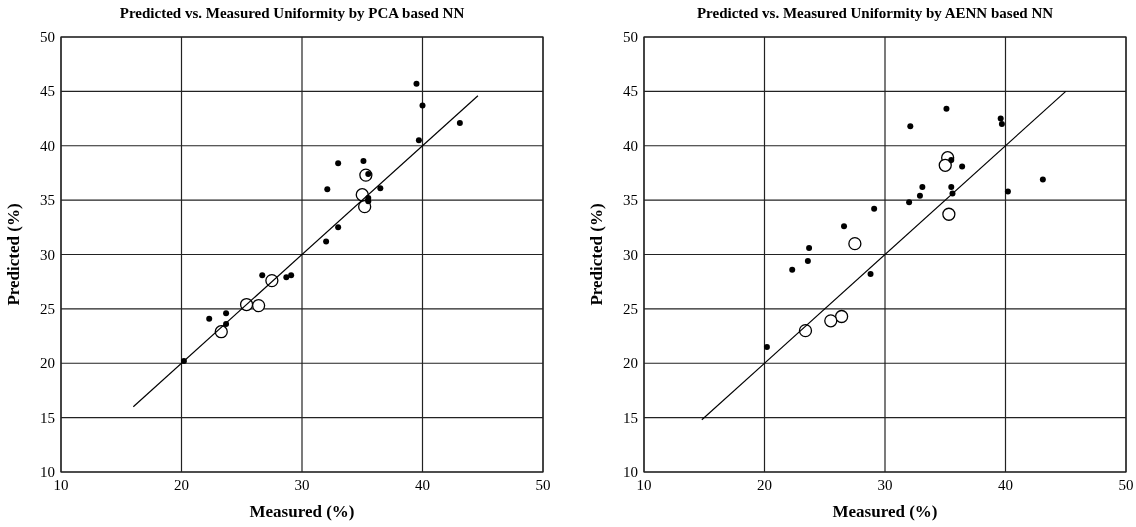 The height and width of the screenshot is (527, 1136). I want to click on chart-title: Predicted vs. Measured Uniformity by PCA based NN, so click(292, 13).